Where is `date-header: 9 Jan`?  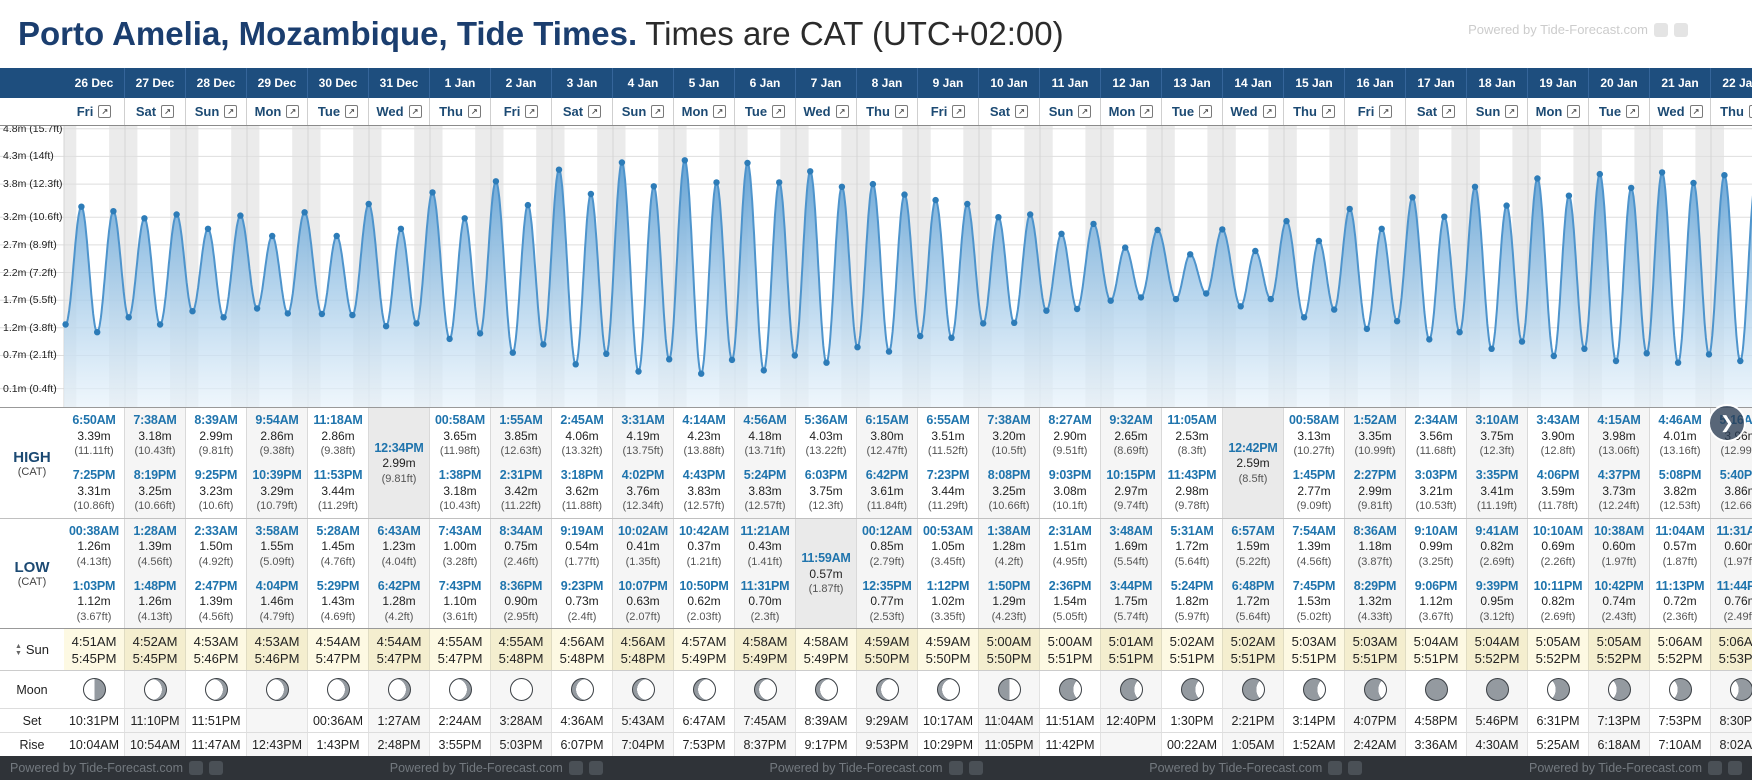
date-header: 9 Jan is located at coordinates (948, 83).